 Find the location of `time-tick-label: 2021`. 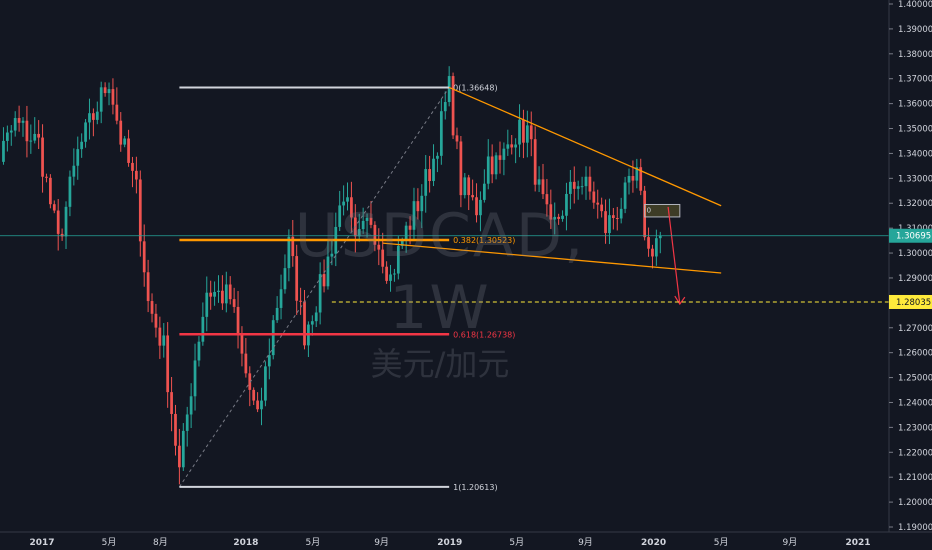

time-tick-label: 2021 is located at coordinates (857, 543).